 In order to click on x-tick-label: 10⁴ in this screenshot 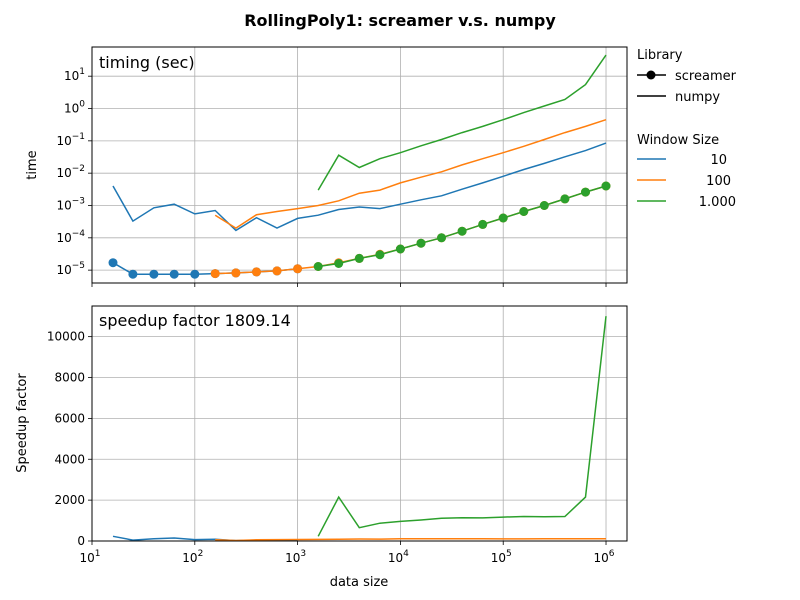, I will do `click(398, 557)`.